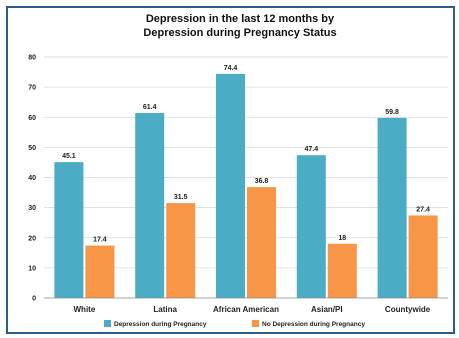  I want to click on data-label: 18, so click(342, 238).